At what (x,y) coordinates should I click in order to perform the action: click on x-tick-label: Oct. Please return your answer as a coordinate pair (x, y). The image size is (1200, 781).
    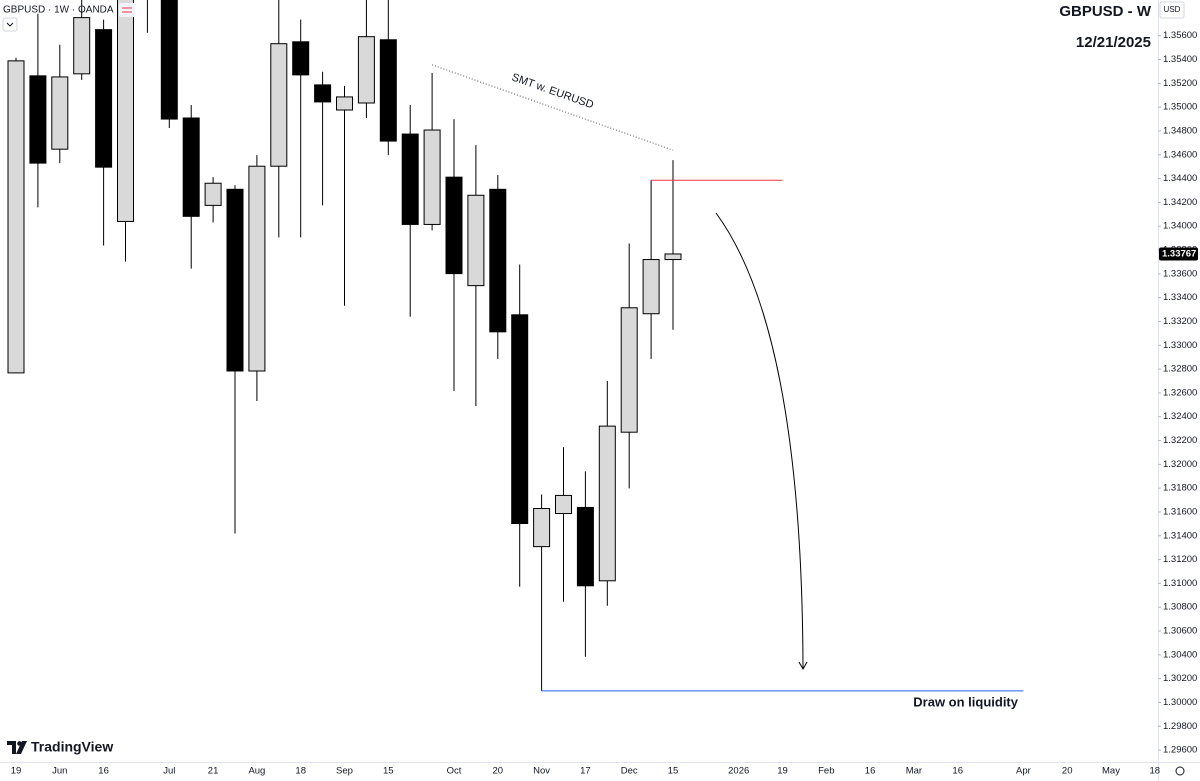
    Looking at the image, I should click on (454, 771).